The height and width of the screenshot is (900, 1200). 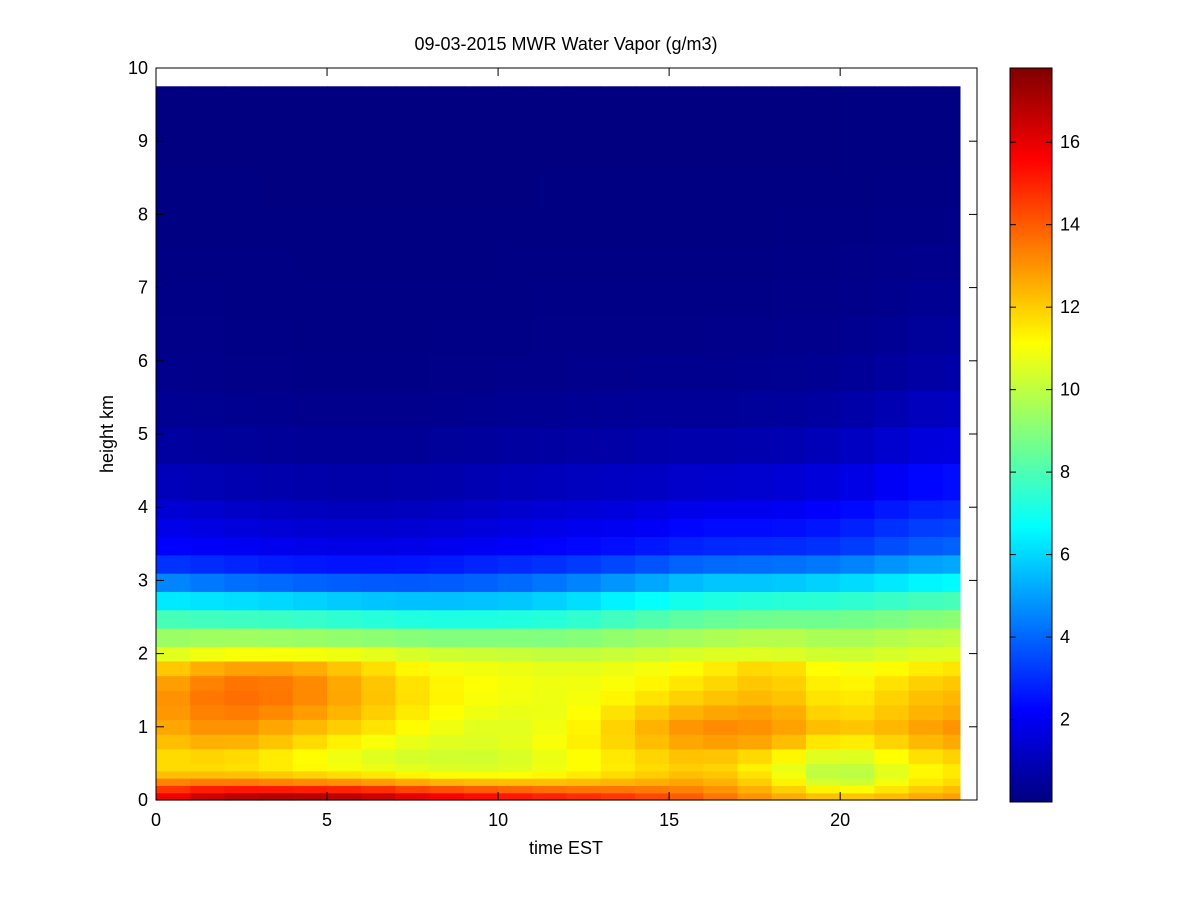 I want to click on colorbar-tick-label: 2, so click(x=1065, y=720).